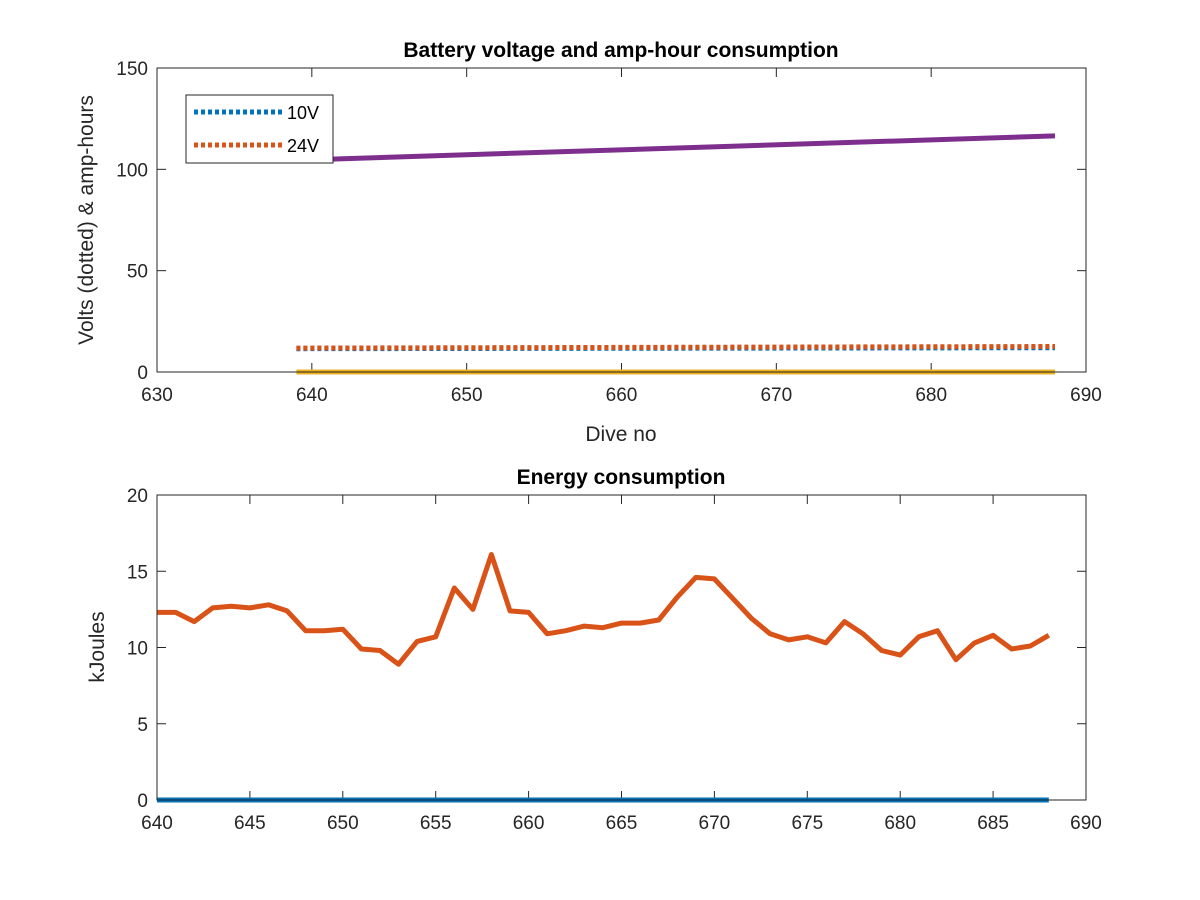 This screenshot has height=900, width=1200. What do you see at coordinates (621, 477) in the screenshot?
I see `energy-plot-title: Energy consumption` at bounding box center [621, 477].